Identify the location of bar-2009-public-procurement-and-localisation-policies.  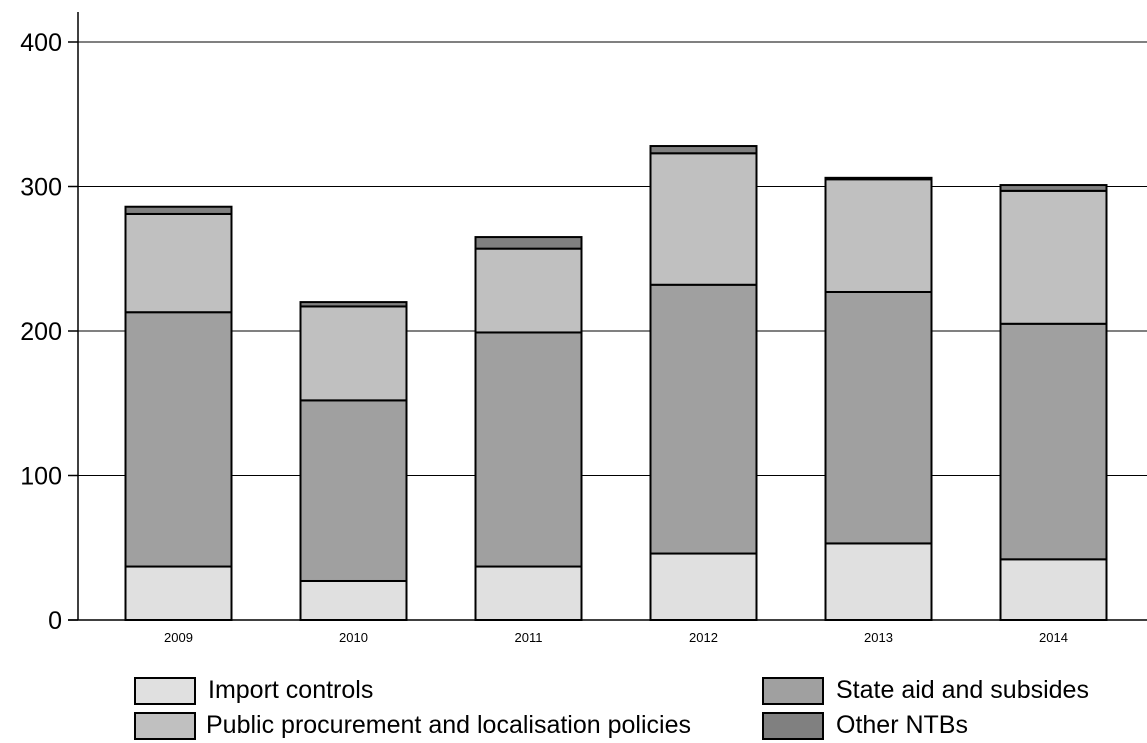
(178, 263).